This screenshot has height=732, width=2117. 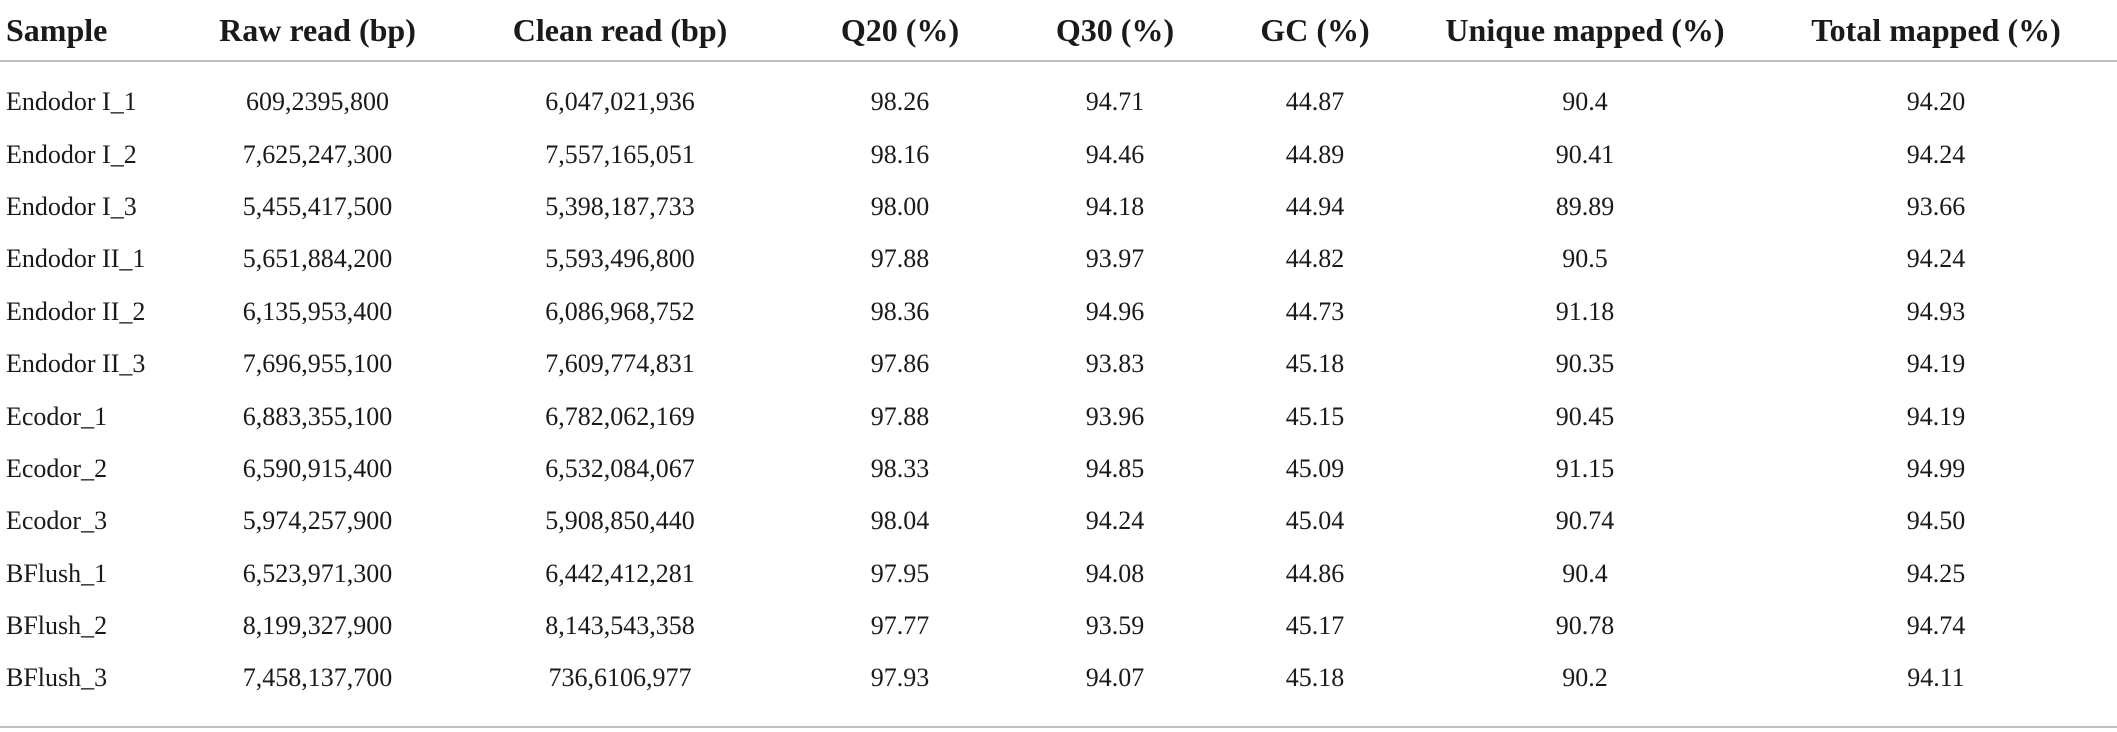 What do you see at coordinates (620, 678) in the screenshot?
I see `cell-clean-read: 736,6106,977` at bounding box center [620, 678].